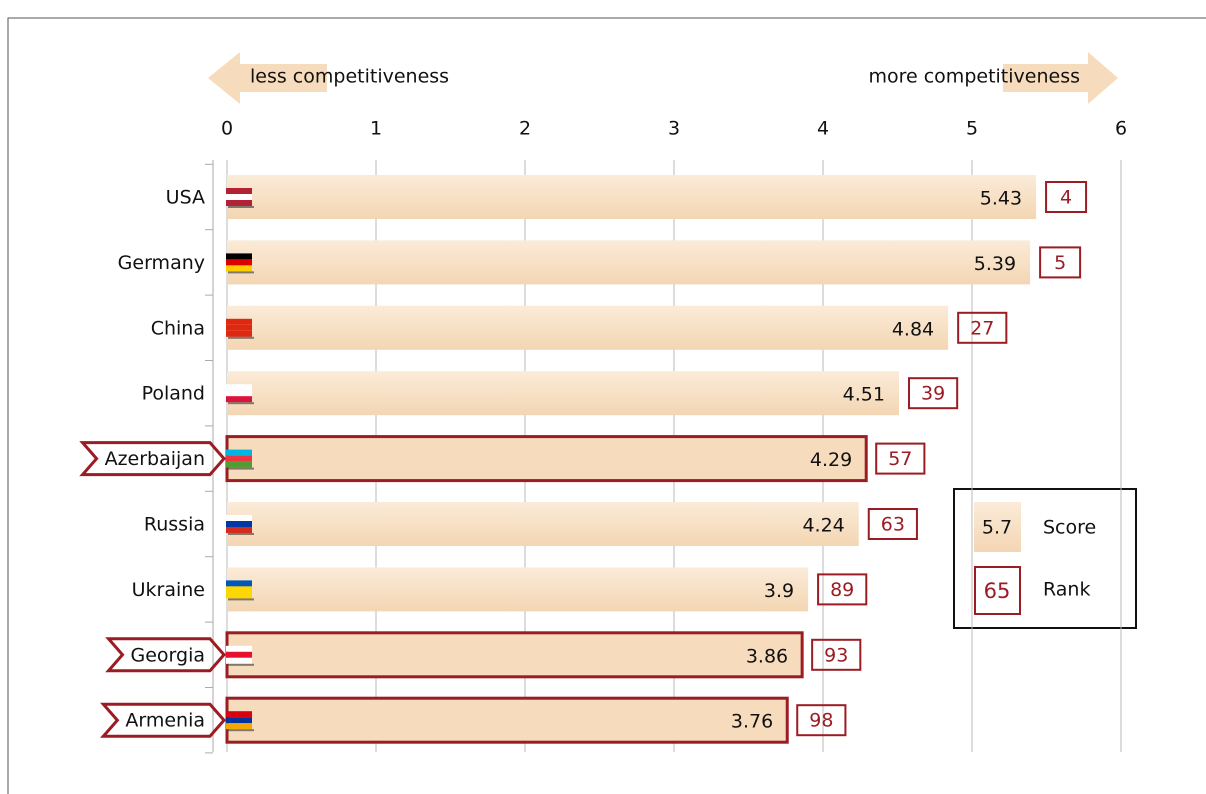  I want to click on rank-label: 5, so click(1060, 263).